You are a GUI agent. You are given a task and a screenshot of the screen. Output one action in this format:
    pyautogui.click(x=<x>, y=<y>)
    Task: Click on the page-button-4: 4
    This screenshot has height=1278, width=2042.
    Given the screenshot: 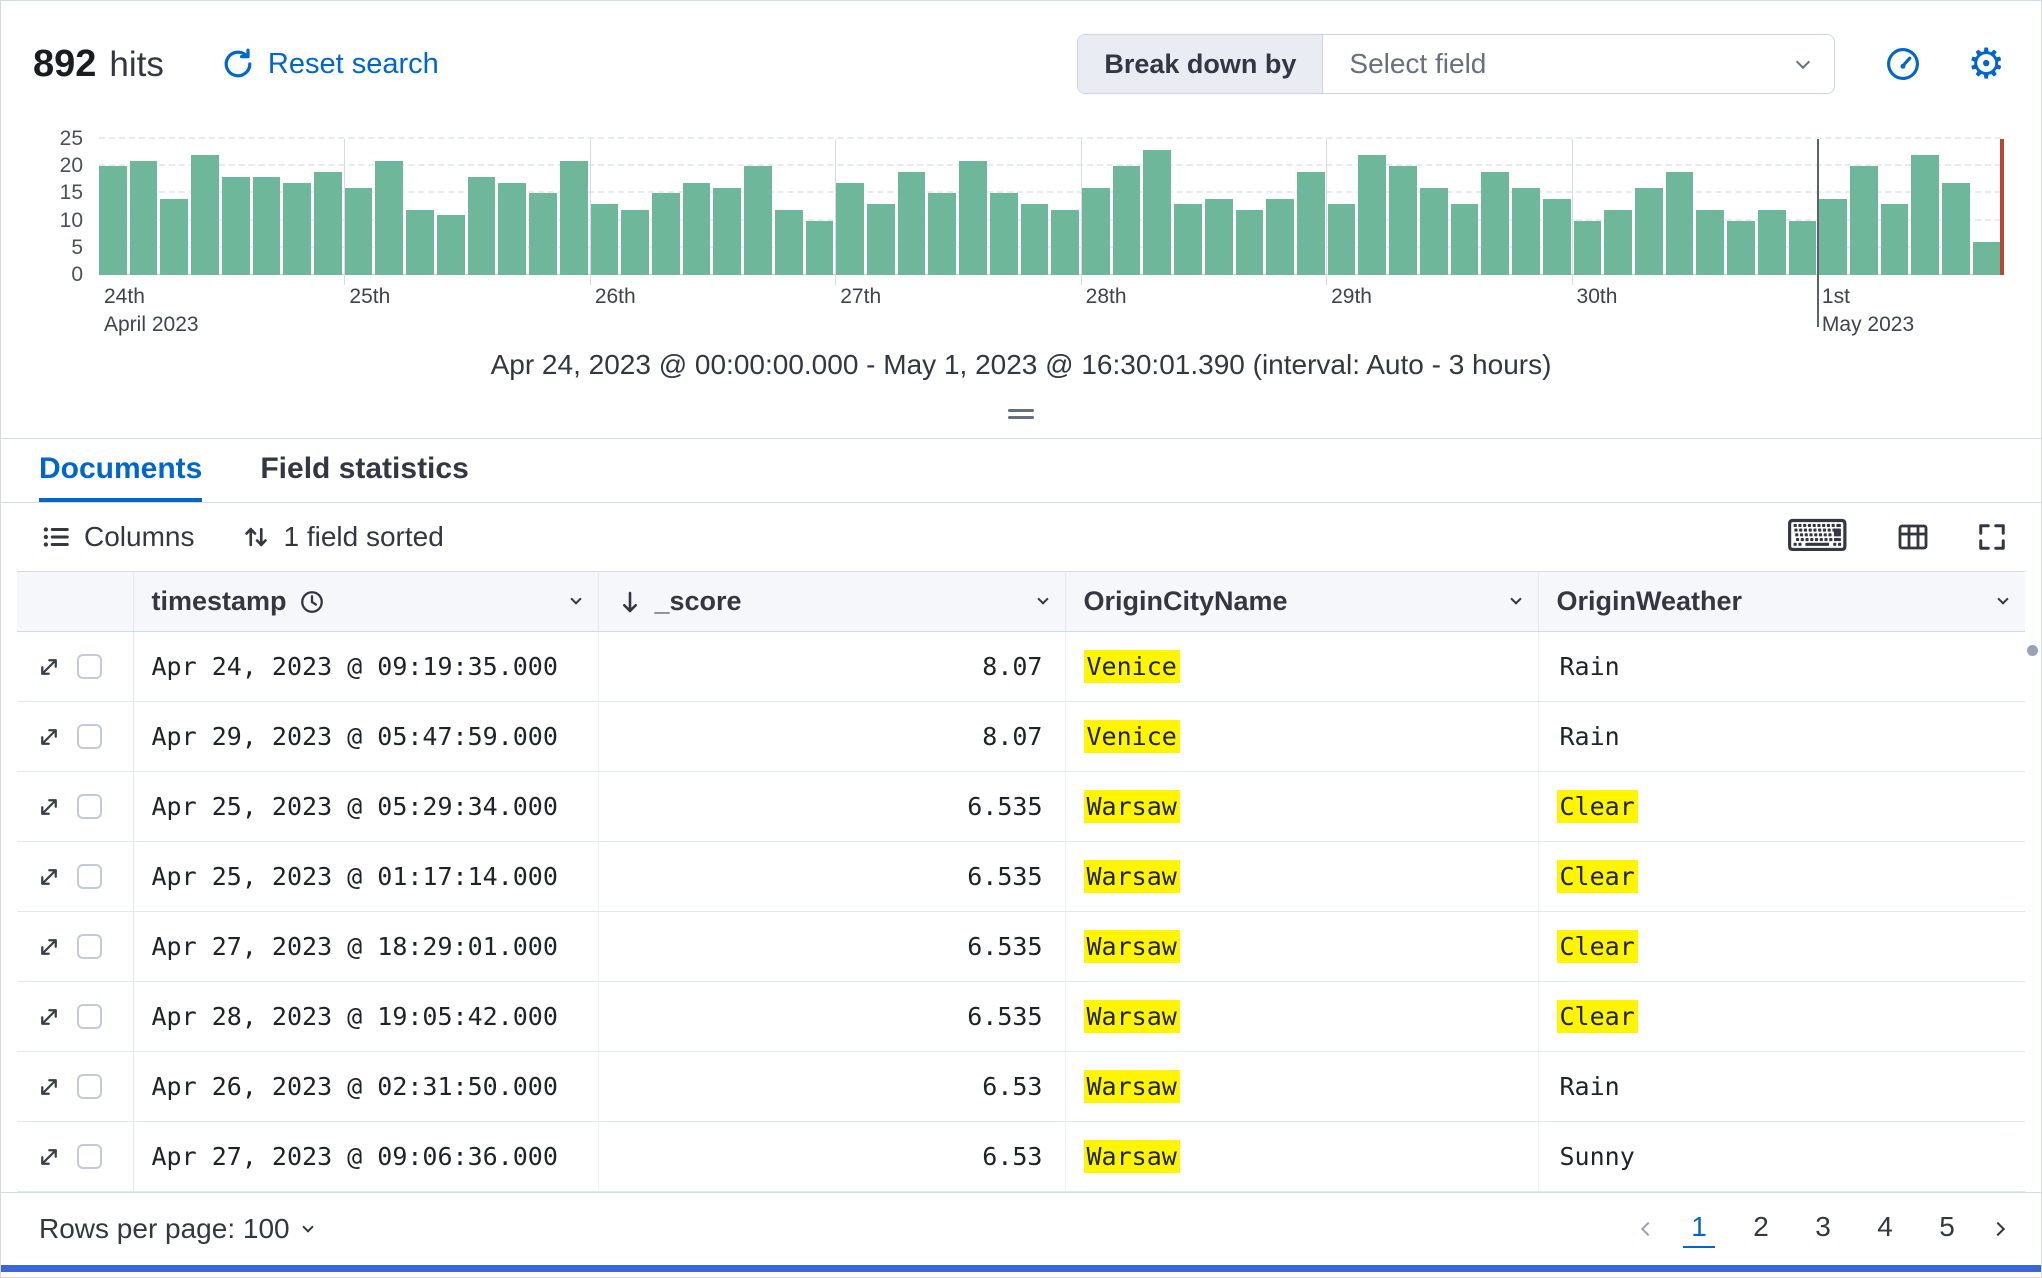 What is the action you would take?
    pyautogui.click(x=1885, y=1229)
    